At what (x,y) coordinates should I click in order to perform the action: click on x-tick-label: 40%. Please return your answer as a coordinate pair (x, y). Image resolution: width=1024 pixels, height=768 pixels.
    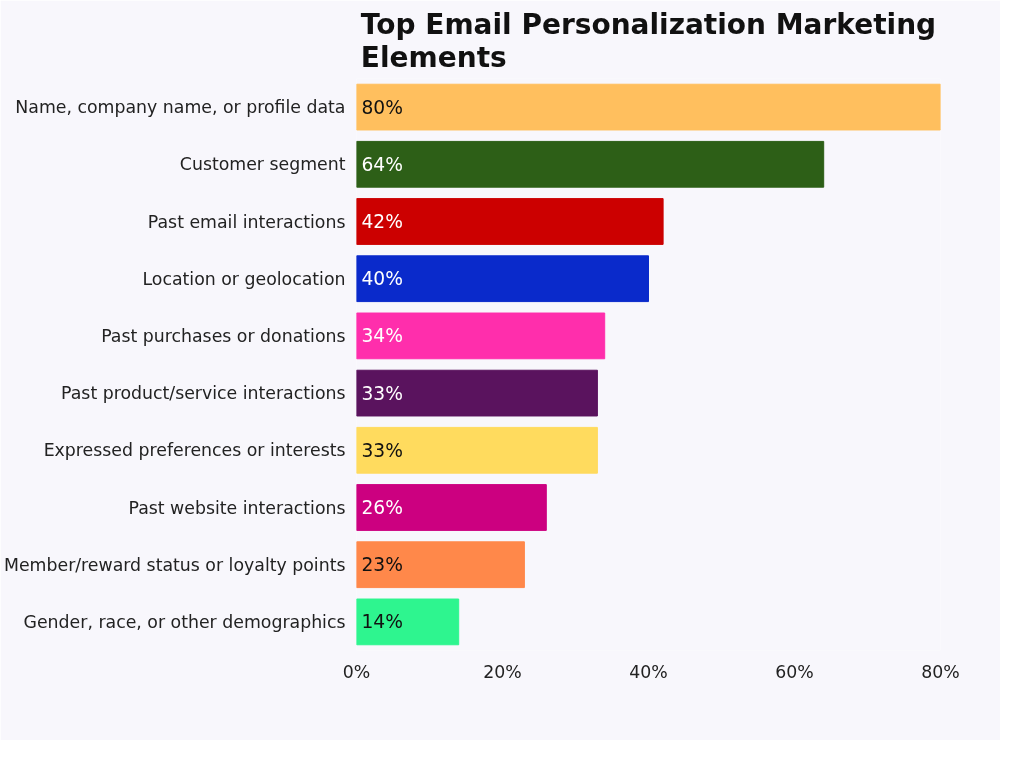
    Looking at the image, I should click on (648, 671).